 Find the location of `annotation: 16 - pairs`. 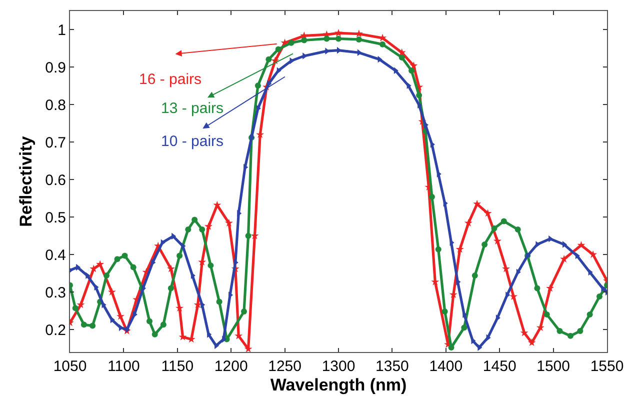

annotation: 16 - pairs is located at coordinates (170, 79).